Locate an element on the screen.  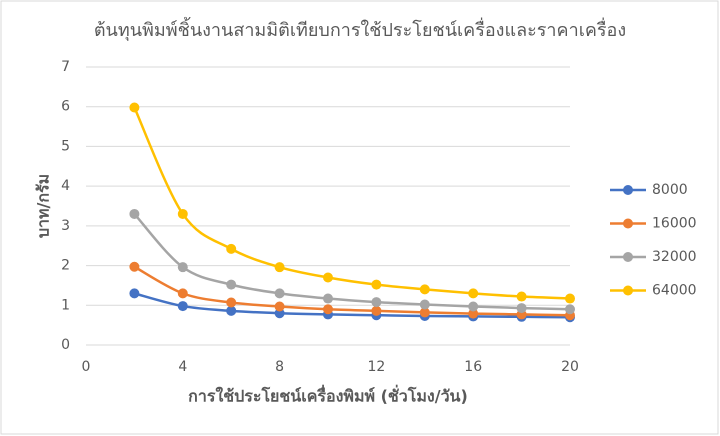
y-axis-label: บาท/กรัม is located at coordinates (43, 206).